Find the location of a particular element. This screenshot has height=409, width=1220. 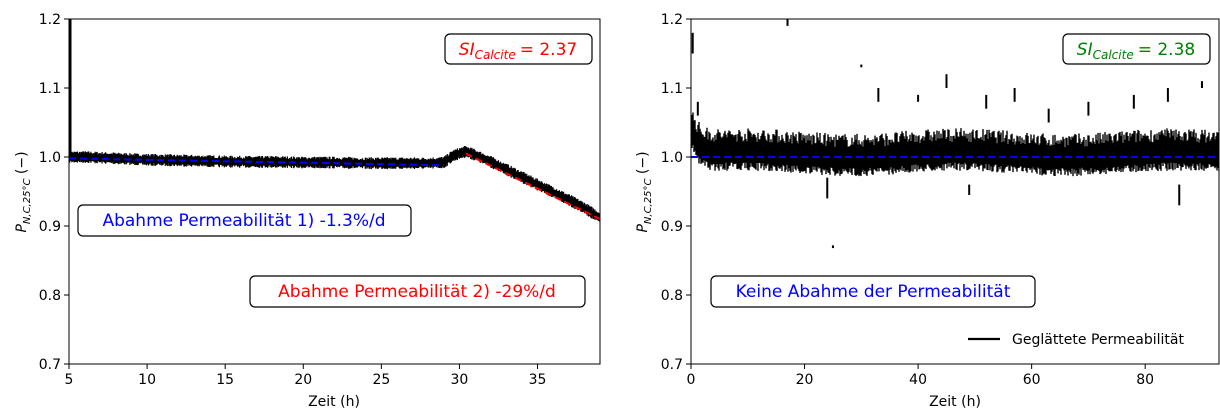

x-ticks-right: 0 20 40 60 80 is located at coordinates (920, 376).